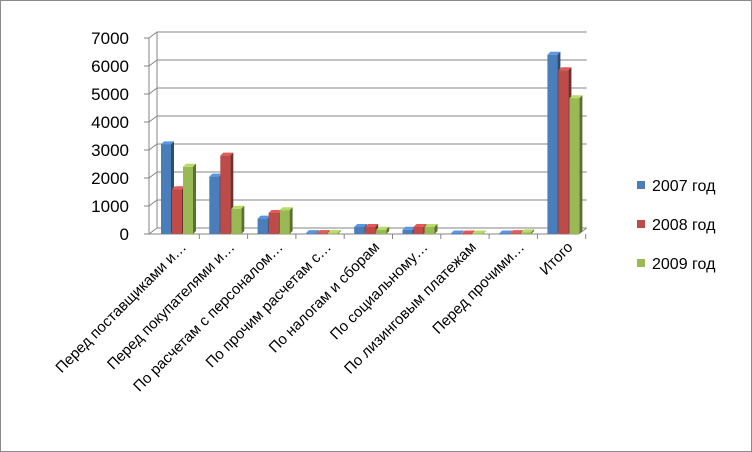 The height and width of the screenshot is (452, 752). Describe the element at coordinates (110, 94) in the screenshot. I see `y-tick-label: 5000` at that location.